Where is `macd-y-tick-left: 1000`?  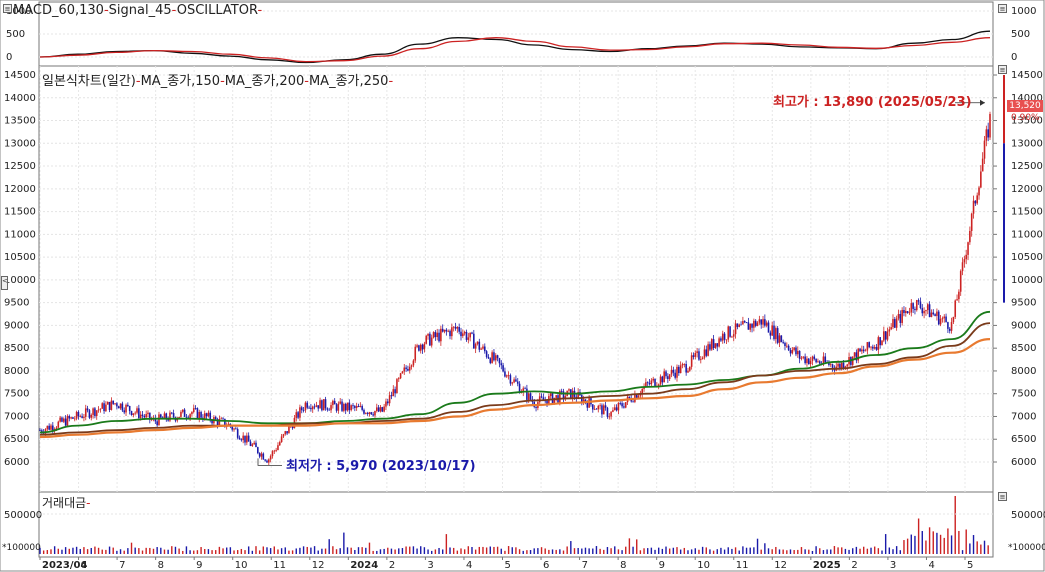 macd-y-tick-left: 1000 is located at coordinates (18, 11).